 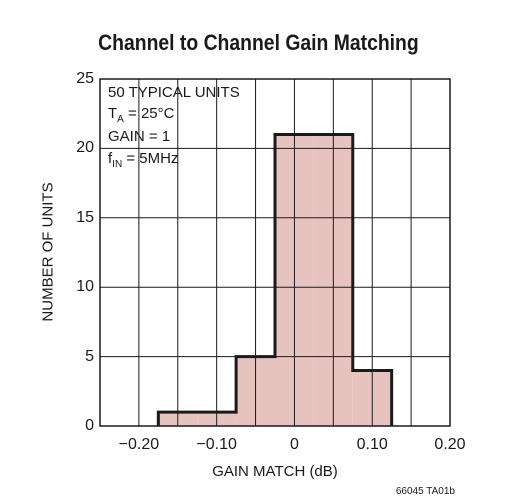 I want to click on annotation-temperature: TA = 25°C, so click(x=141, y=115).